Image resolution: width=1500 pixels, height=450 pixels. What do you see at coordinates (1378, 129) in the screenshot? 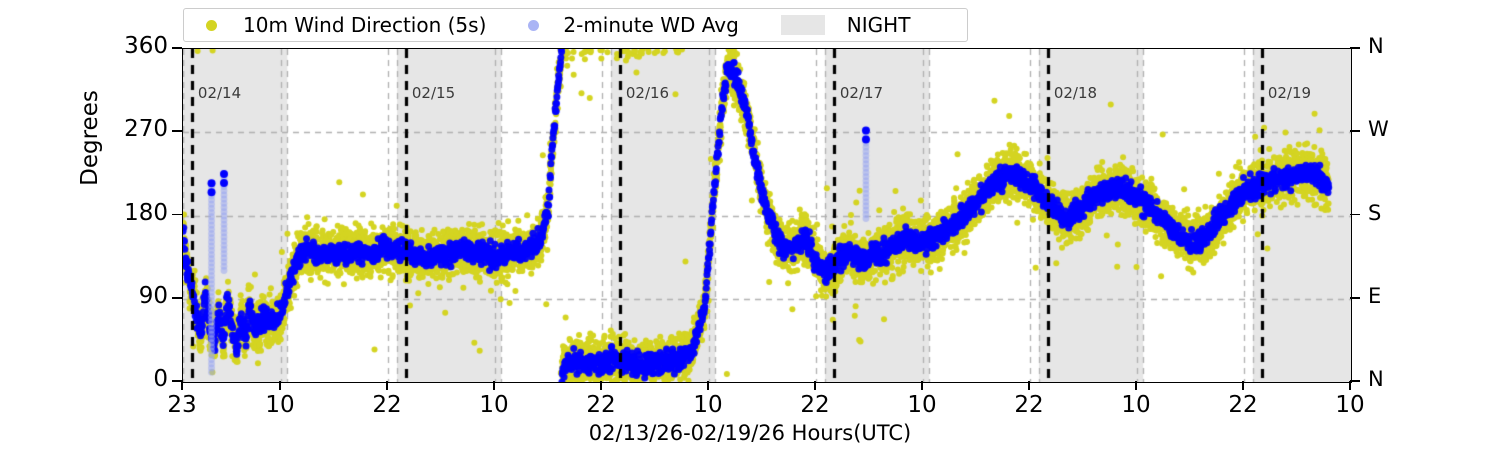
I see `y-tick-right-label-W: W` at bounding box center [1378, 129].